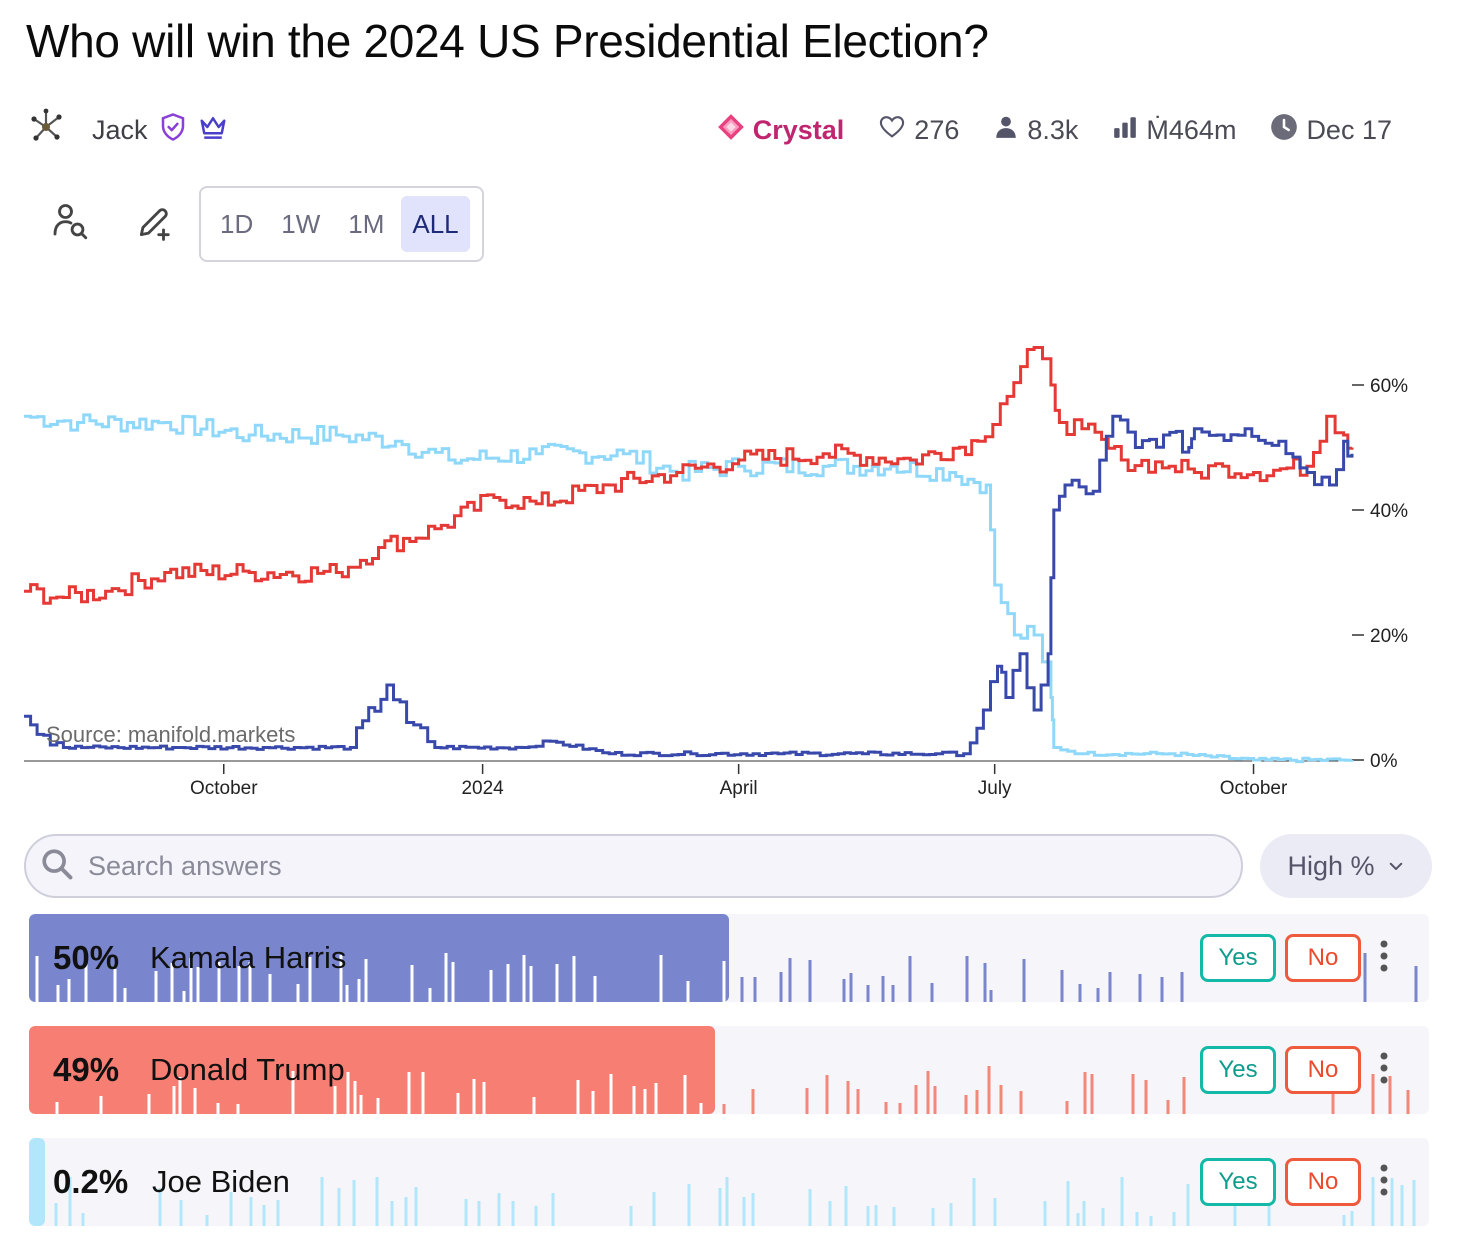  I want to click on crown-icon, so click(213, 130).